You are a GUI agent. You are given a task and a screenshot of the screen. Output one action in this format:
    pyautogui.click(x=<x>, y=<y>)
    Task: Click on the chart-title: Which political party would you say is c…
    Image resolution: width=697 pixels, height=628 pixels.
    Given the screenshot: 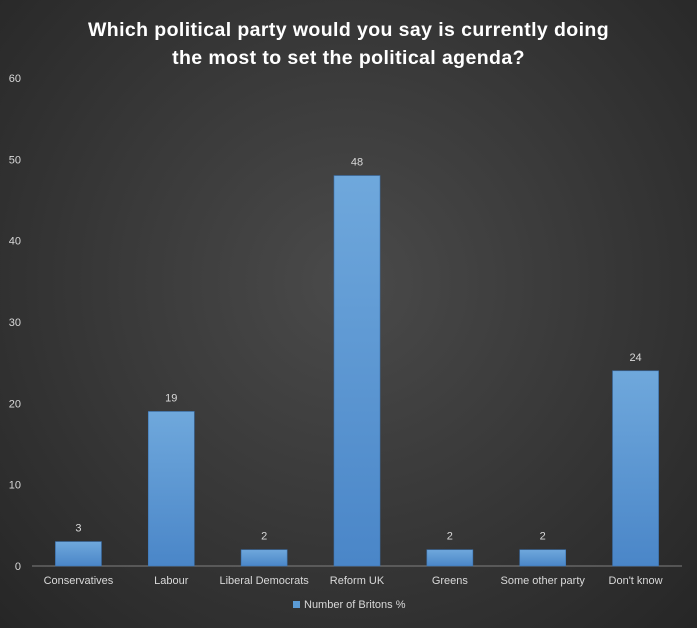 What is the action you would take?
    pyautogui.click(x=348, y=44)
    